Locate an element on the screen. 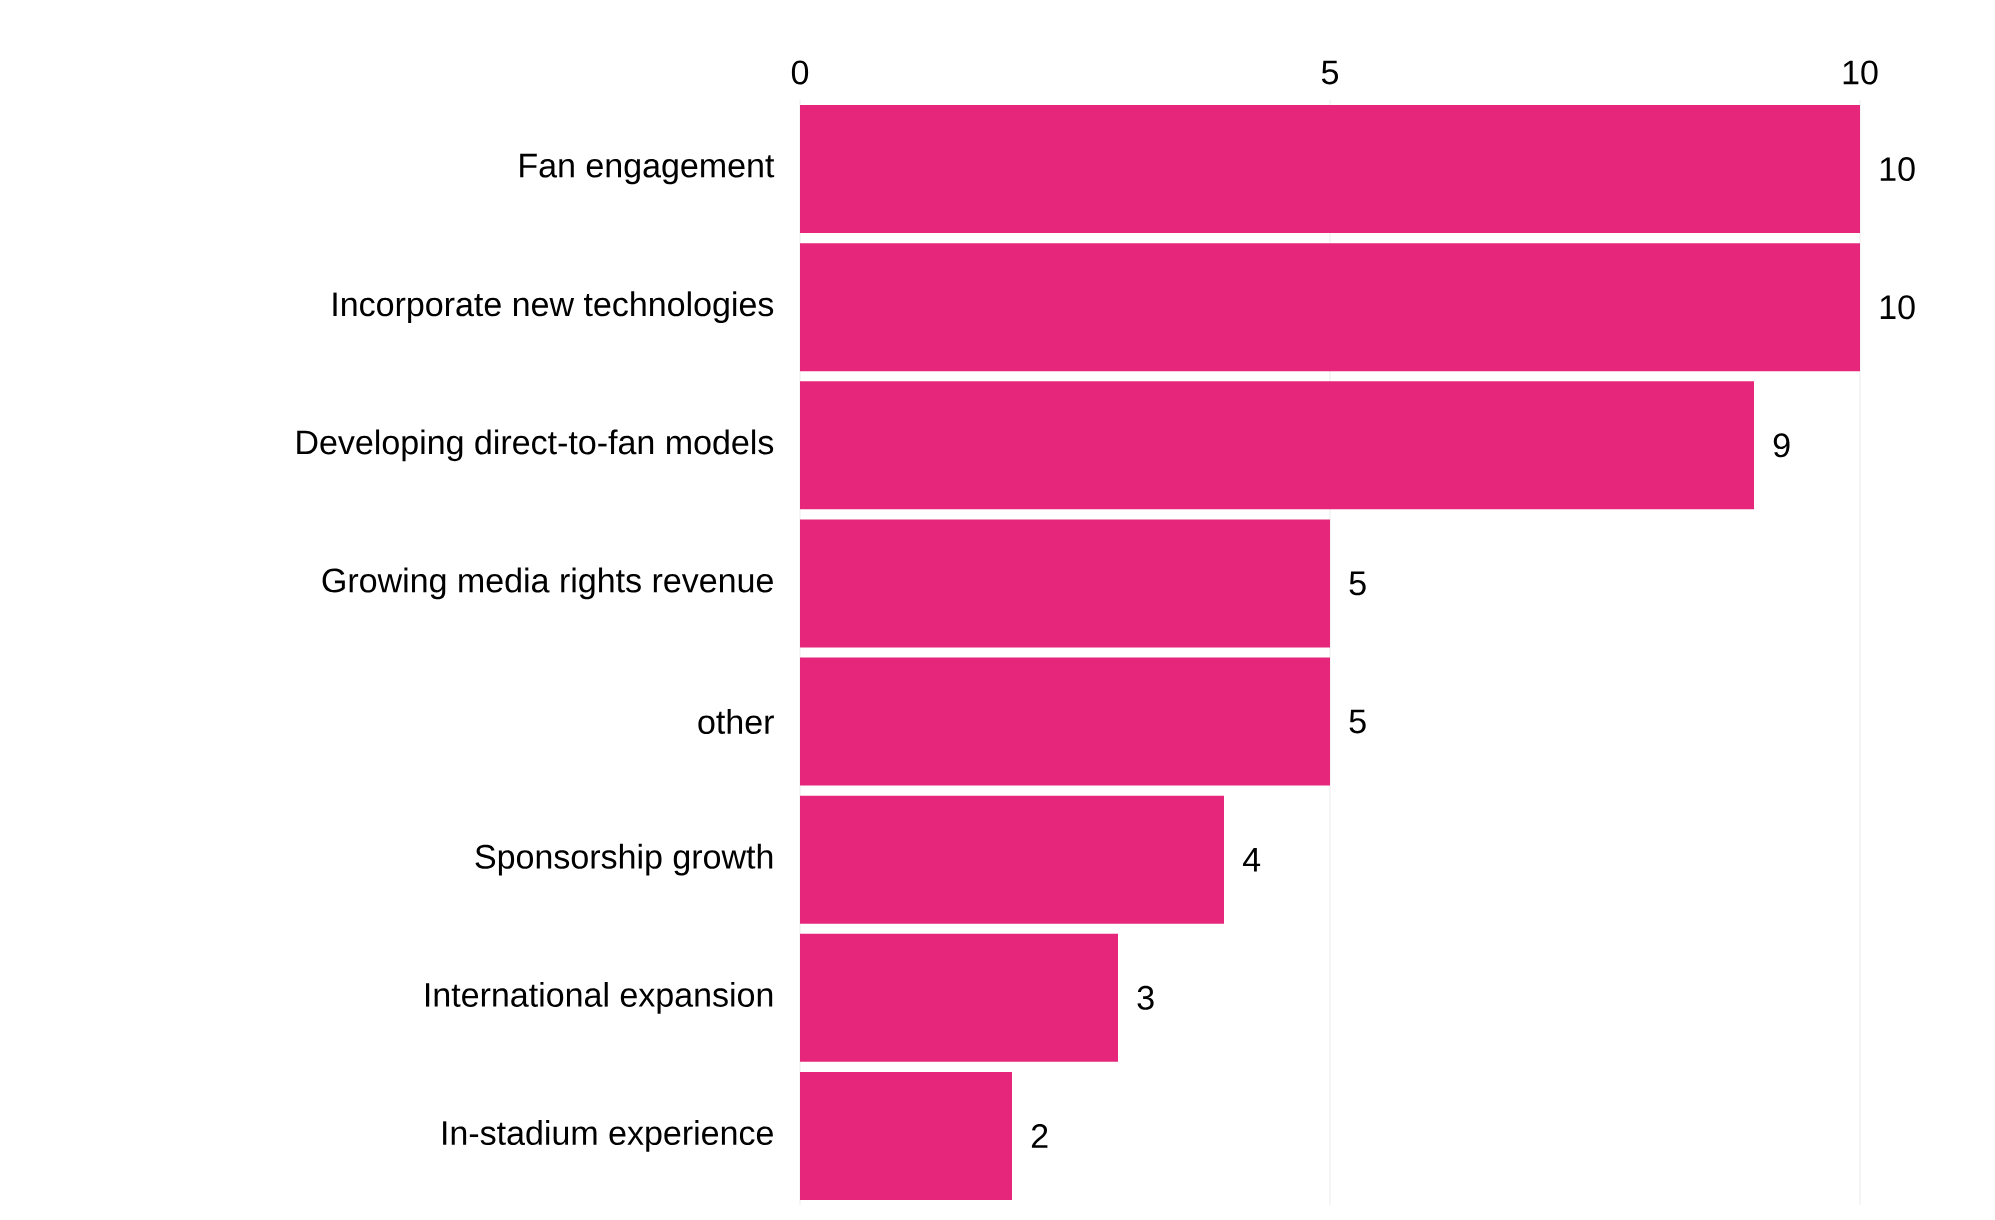 The image size is (1995, 1220). x-tick-label: 0 is located at coordinates (800, 72).